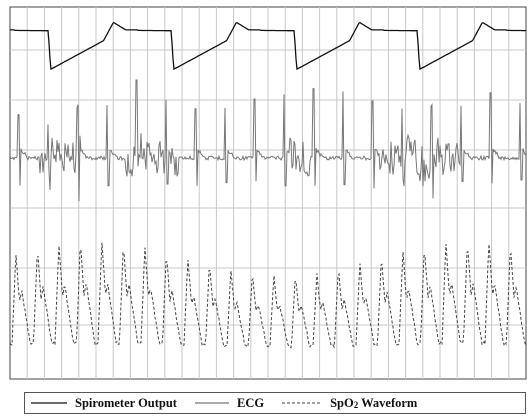 Image resolution: width=528 pixels, height=416 pixels. Describe the element at coordinates (275, 403) in the screenshot. I see `legend: Spirometer Output ECG SpO2 Waveform` at that location.